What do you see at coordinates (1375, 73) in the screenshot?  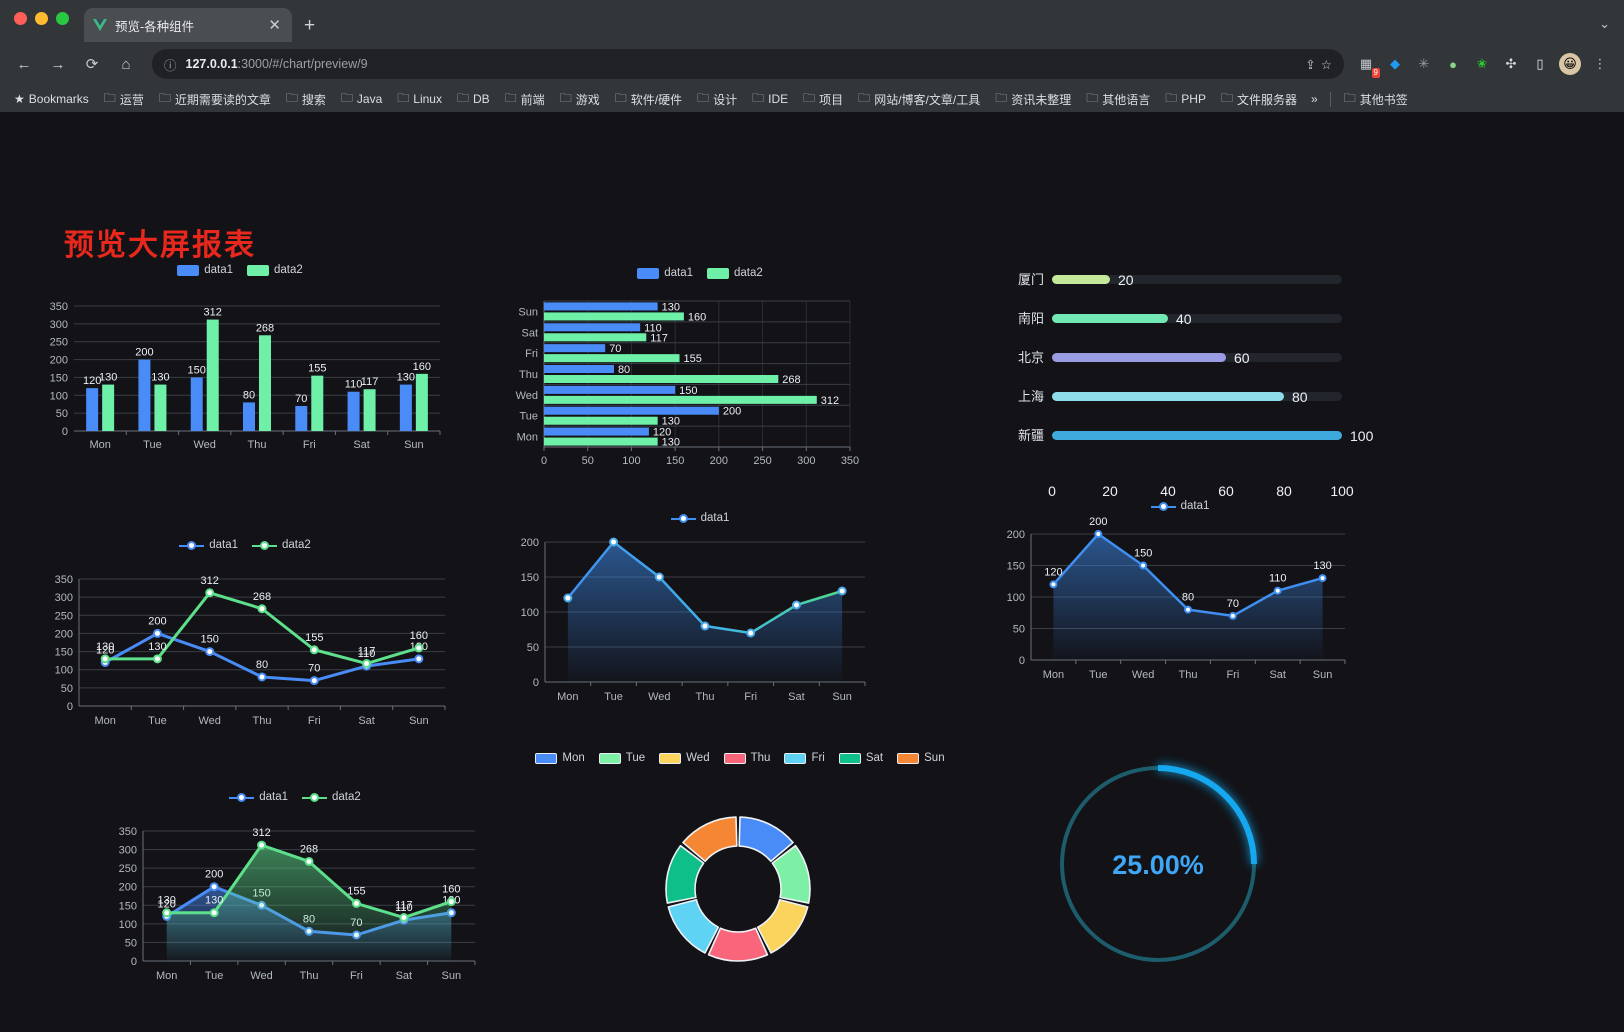 I see `extension-badge: 9` at bounding box center [1375, 73].